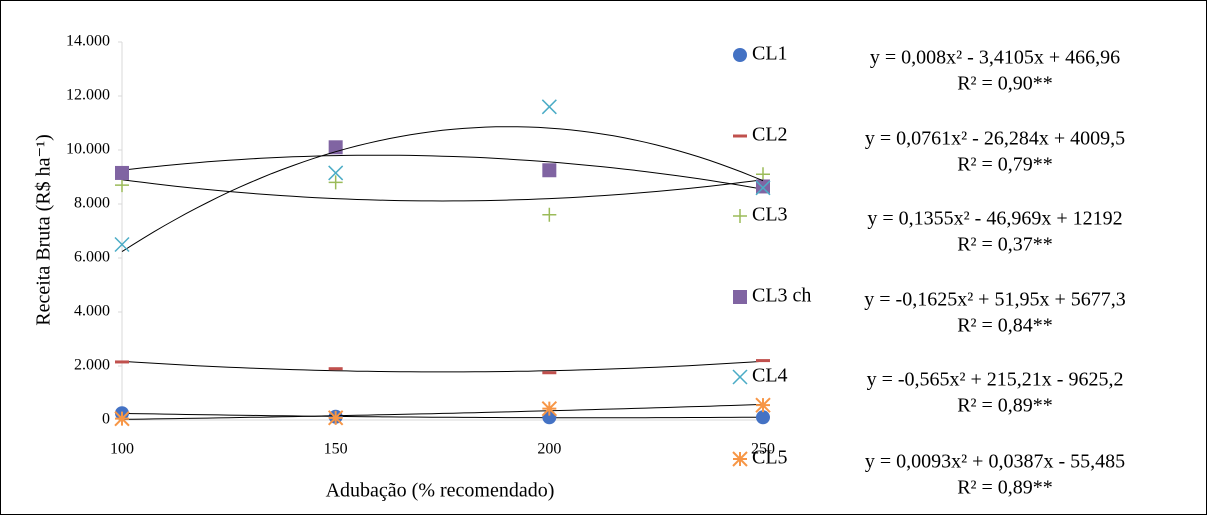  What do you see at coordinates (106, 419) in the screenshot?
I see `y-tick-label: 0` at bounding box center [106, 419].